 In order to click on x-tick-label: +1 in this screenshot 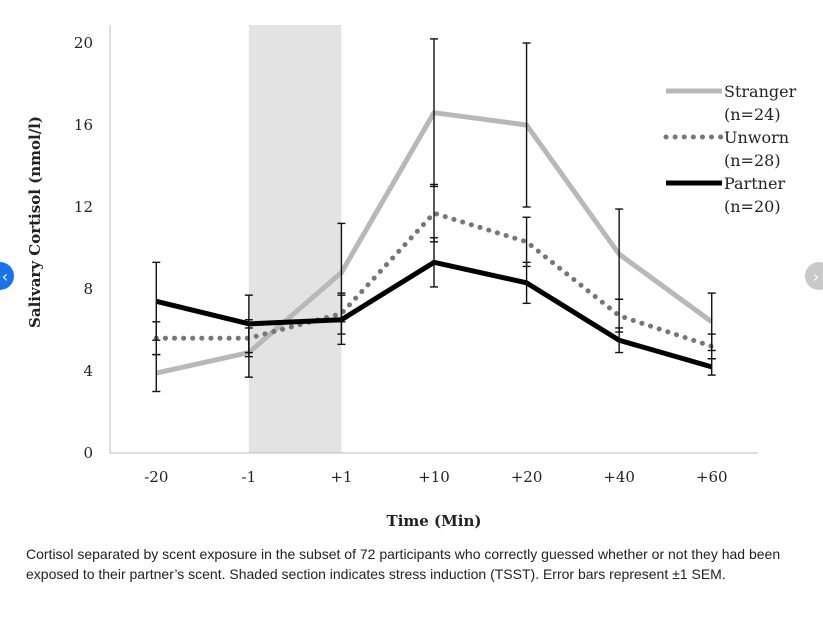, I will do `click(341, 477)`.